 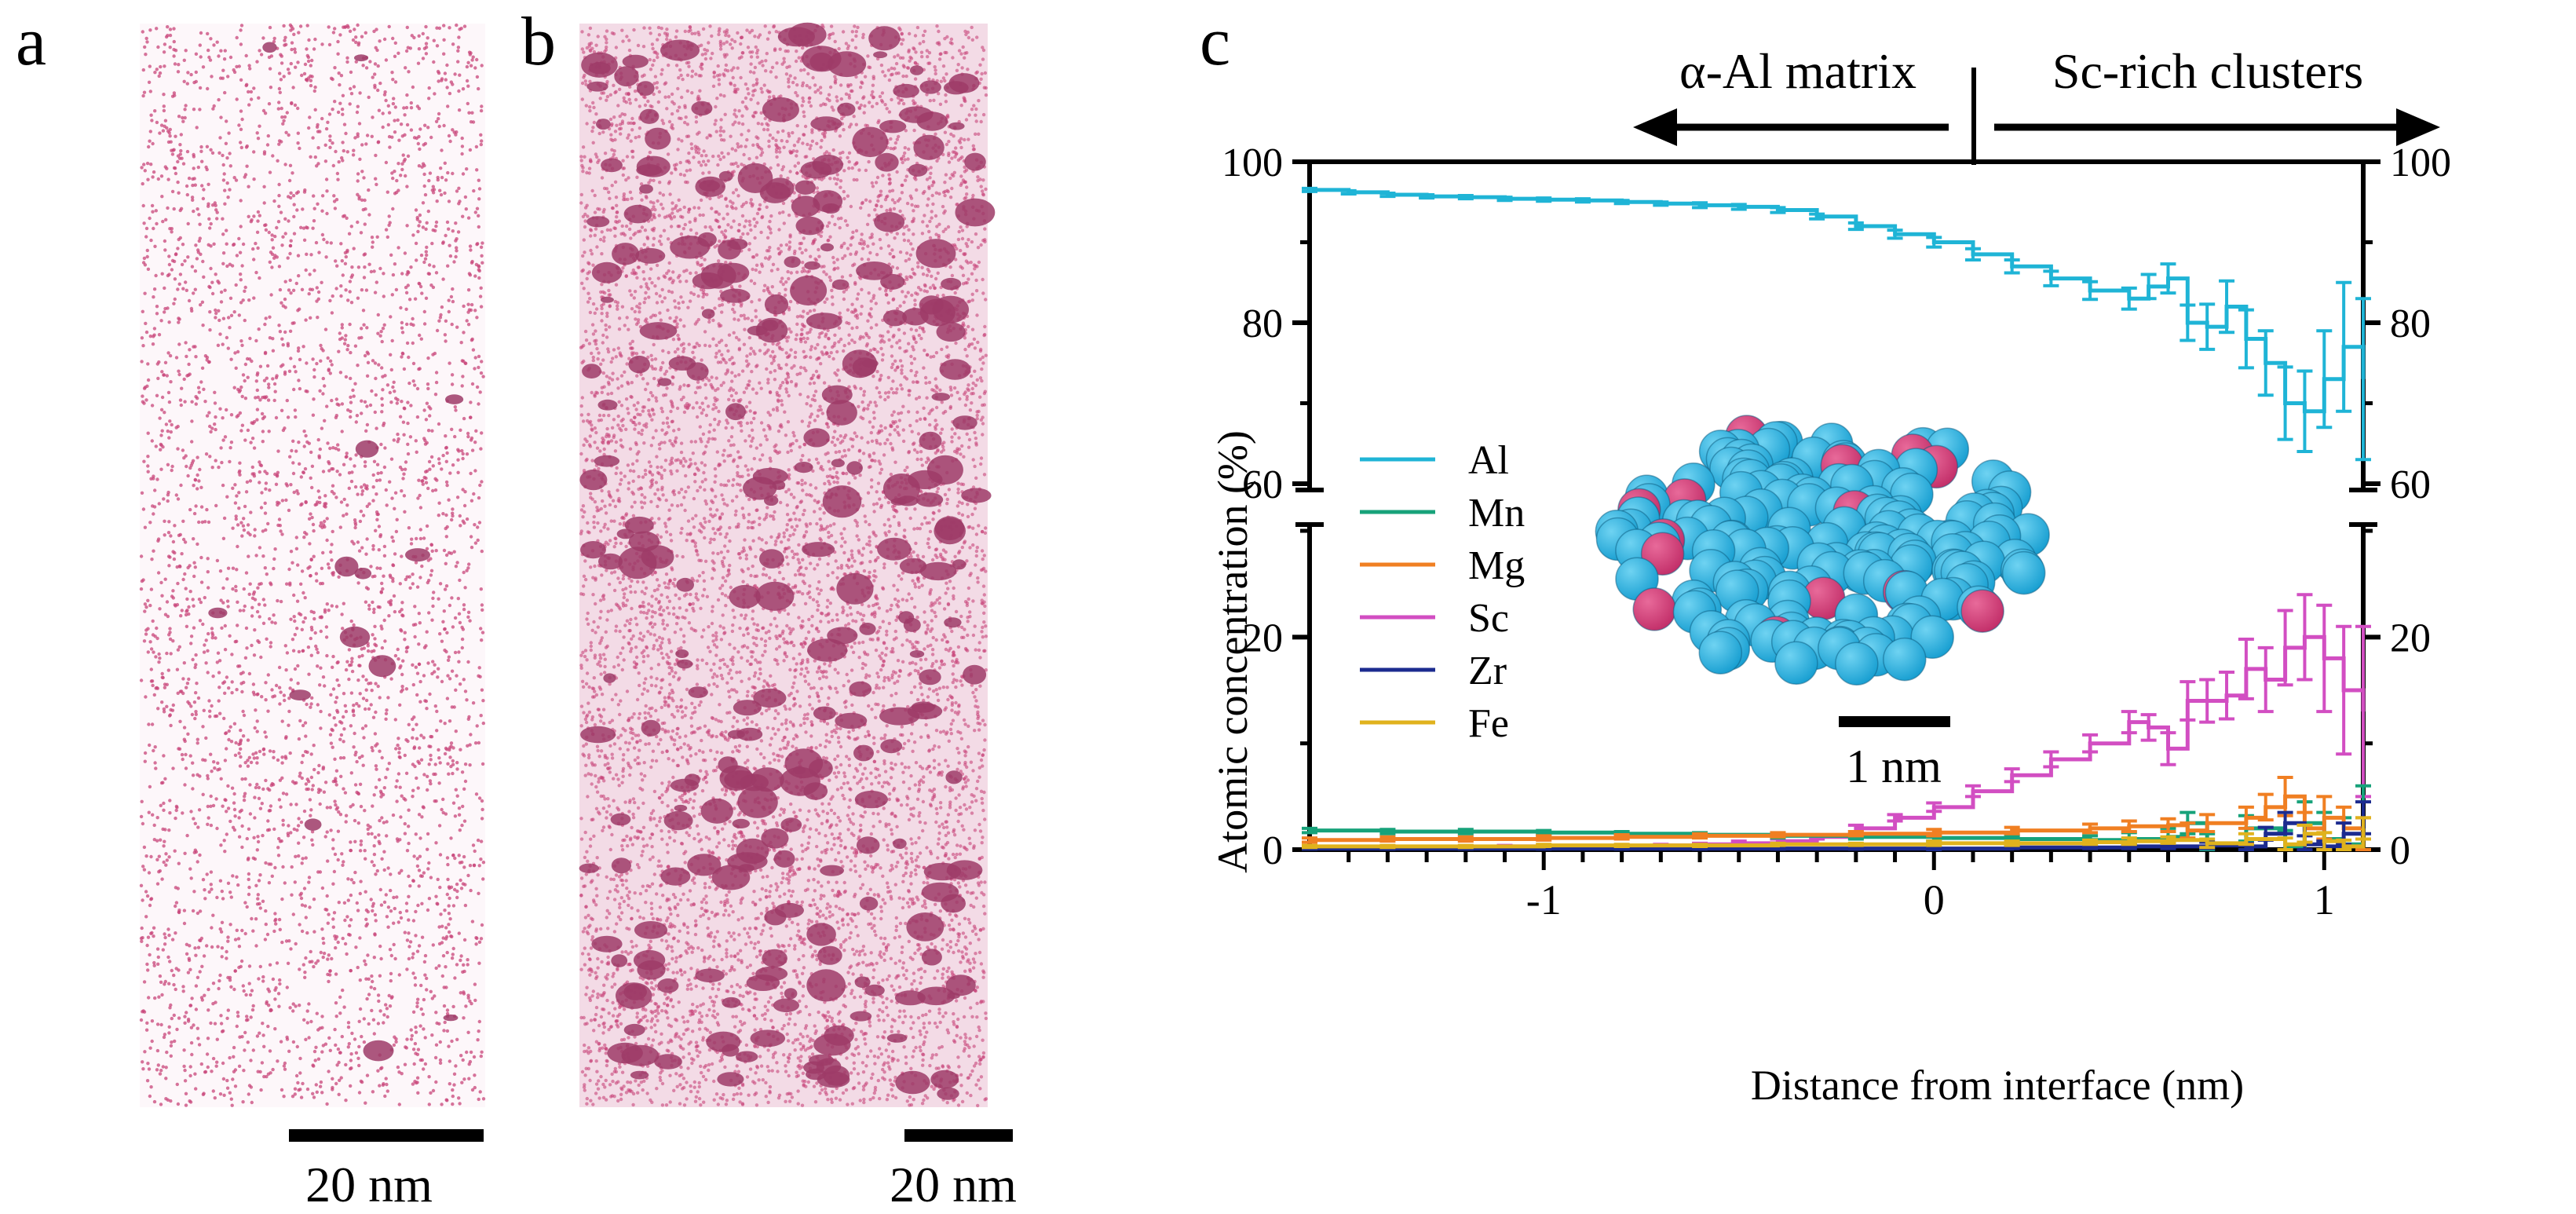 I want to click on cluster-blob, so click(x=382, y=666).